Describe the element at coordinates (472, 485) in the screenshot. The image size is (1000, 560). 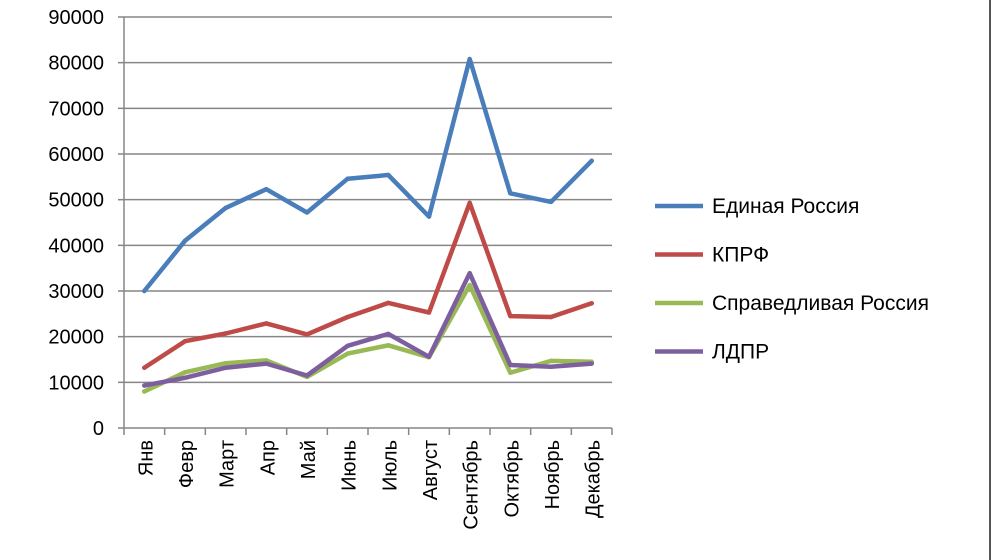
I see `x-tick-label: Сентябрь` at that location.